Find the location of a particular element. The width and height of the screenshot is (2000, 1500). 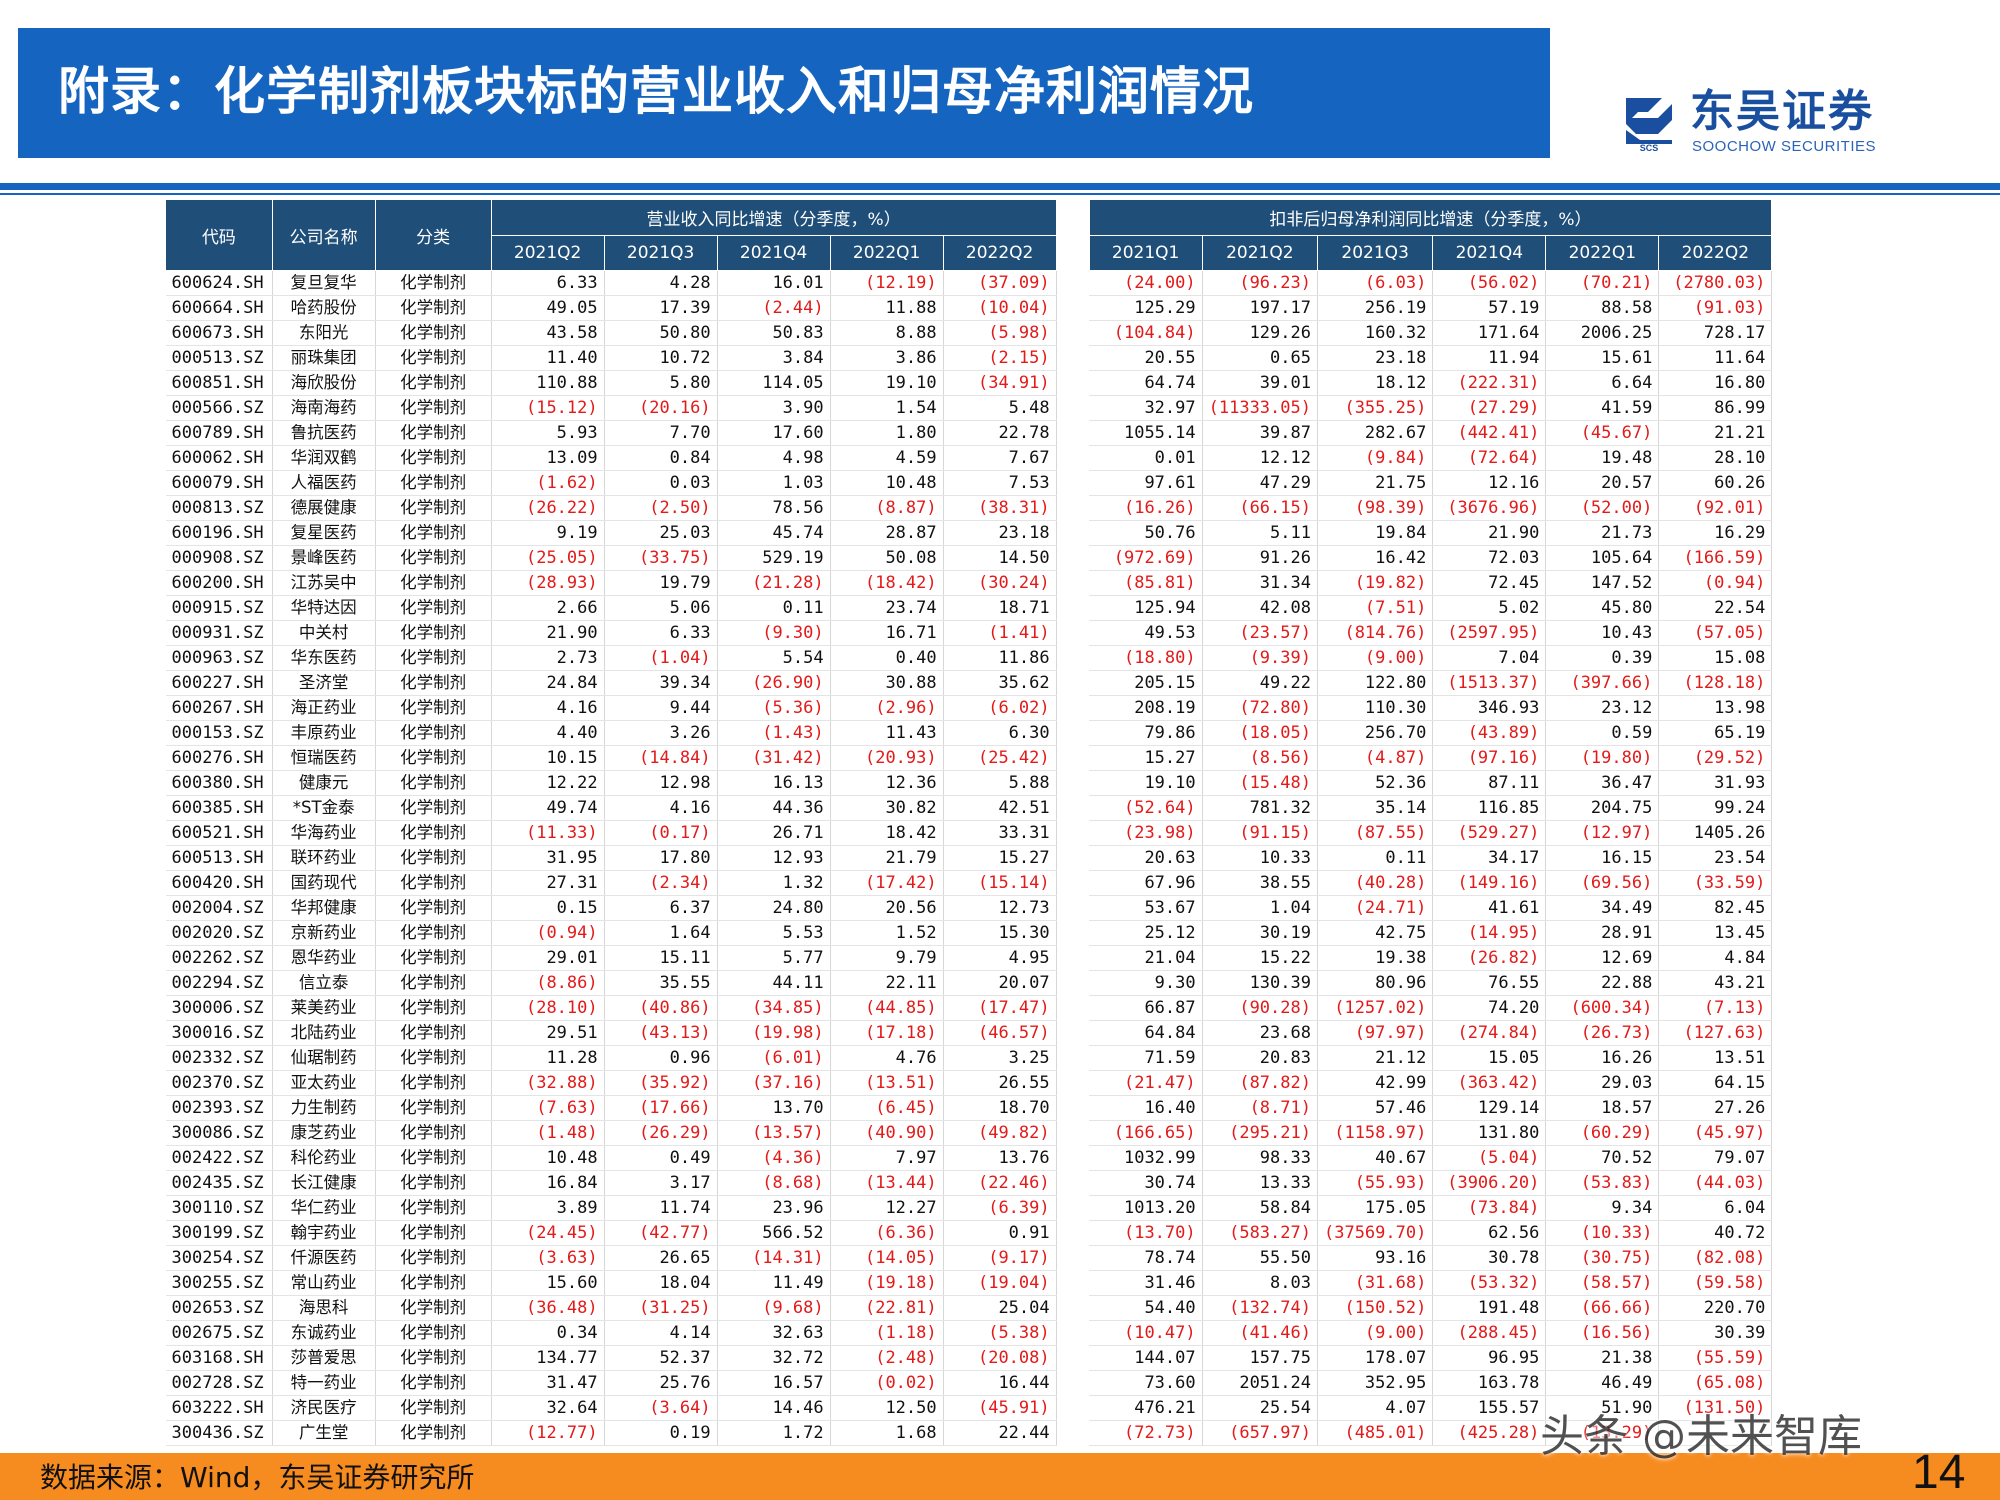

header-divider-thick is located at coordinates (1000, 186).